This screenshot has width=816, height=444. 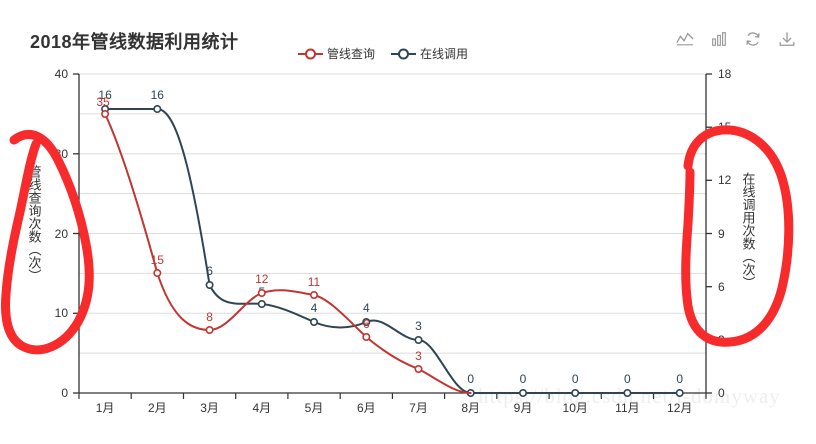 I want to click on legend-item-online-call: 在线调用, so click(x=429, y=53).